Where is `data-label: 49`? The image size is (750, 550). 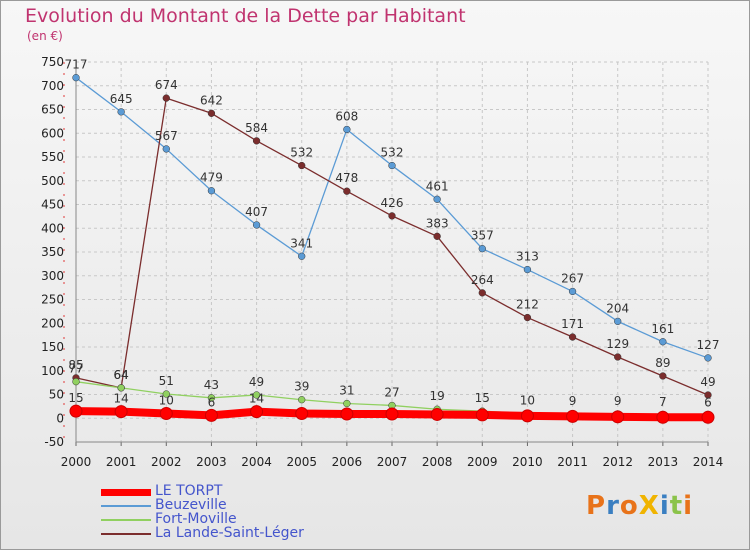 data-label: 49 is located at coordinates (707, 382).